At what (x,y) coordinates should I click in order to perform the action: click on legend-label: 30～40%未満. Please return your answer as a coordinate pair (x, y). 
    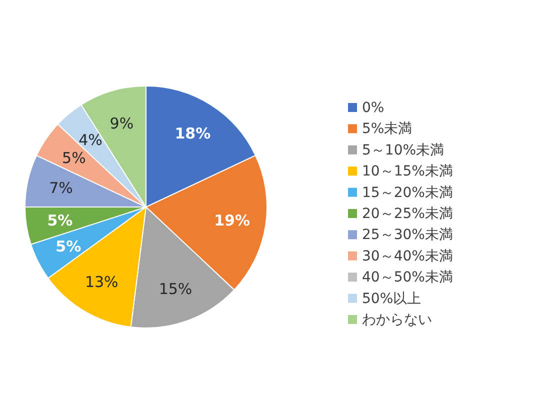
    Looking at the image, I should click on (407, 256).